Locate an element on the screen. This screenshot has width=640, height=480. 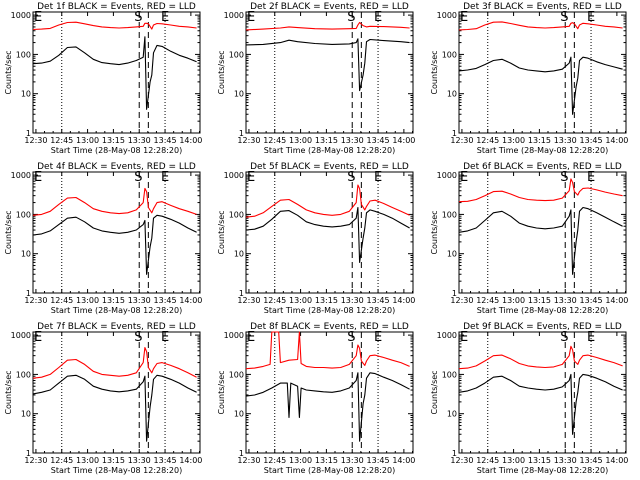
chart-title: Det 2f BLACK = Events, RED = LLD is located at coordinates (329, 7).